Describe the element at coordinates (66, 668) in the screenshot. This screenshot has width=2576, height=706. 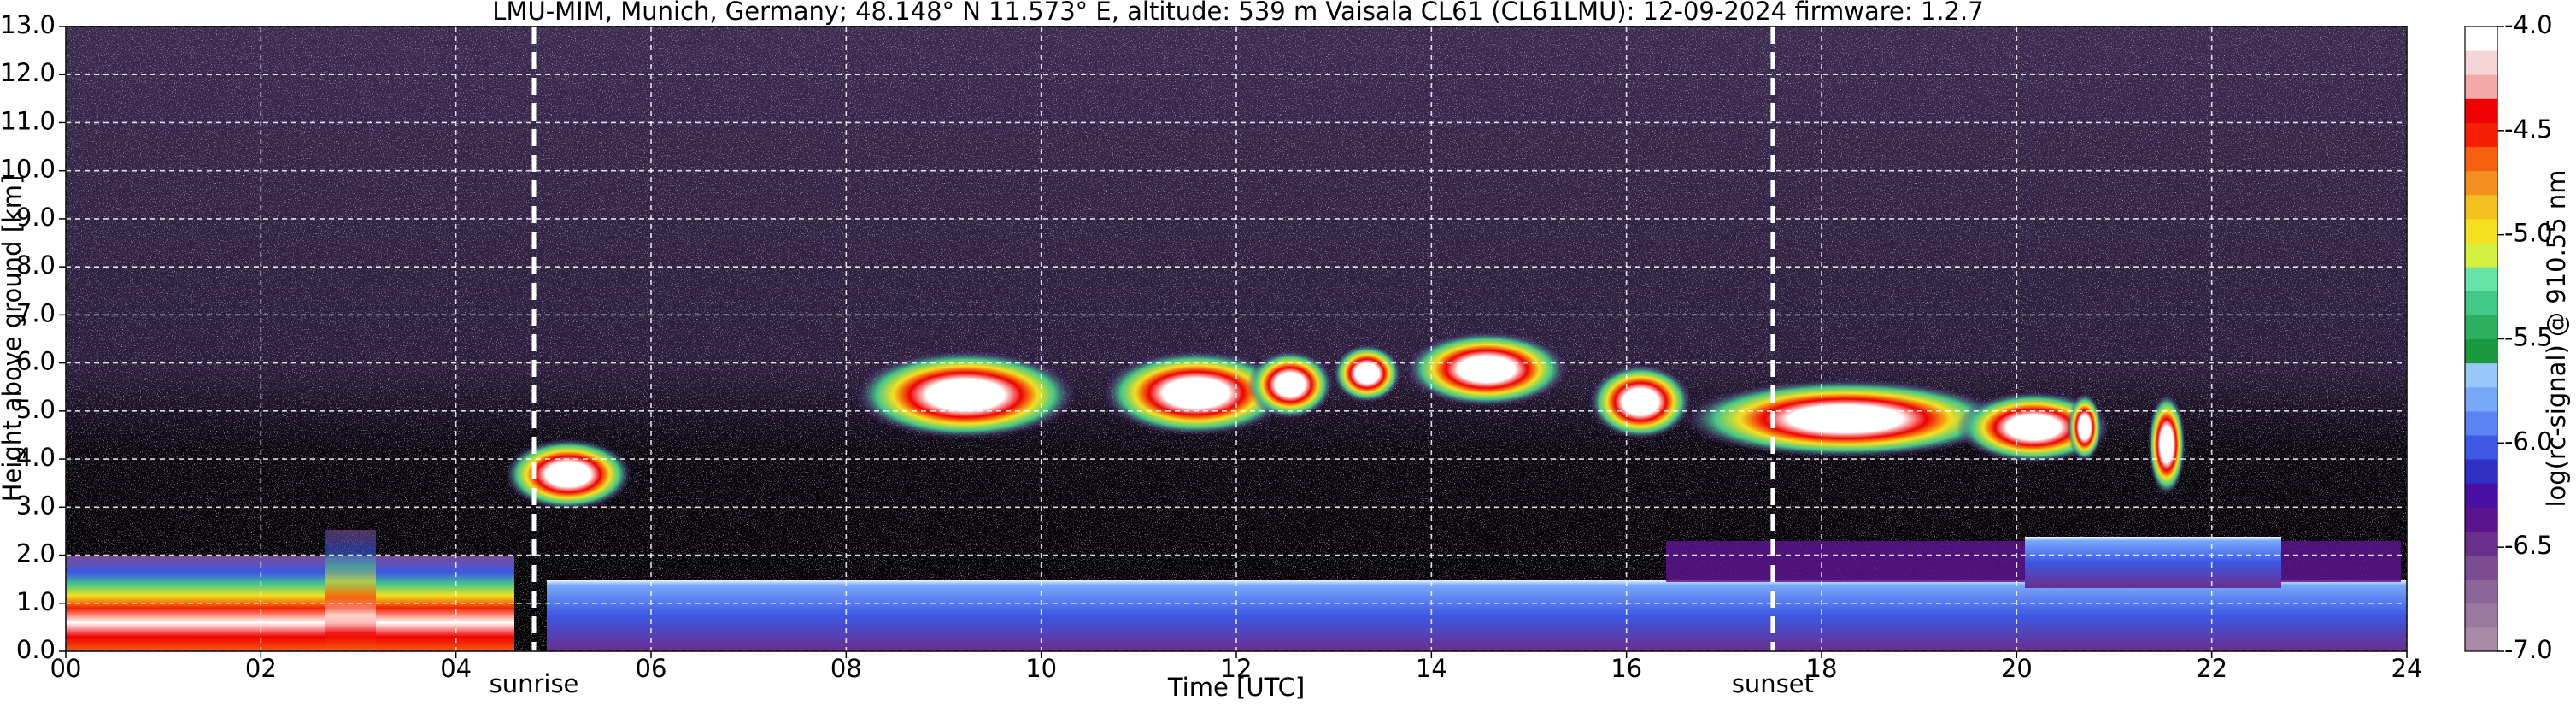
I see `x-tick-label: 00` at that location.